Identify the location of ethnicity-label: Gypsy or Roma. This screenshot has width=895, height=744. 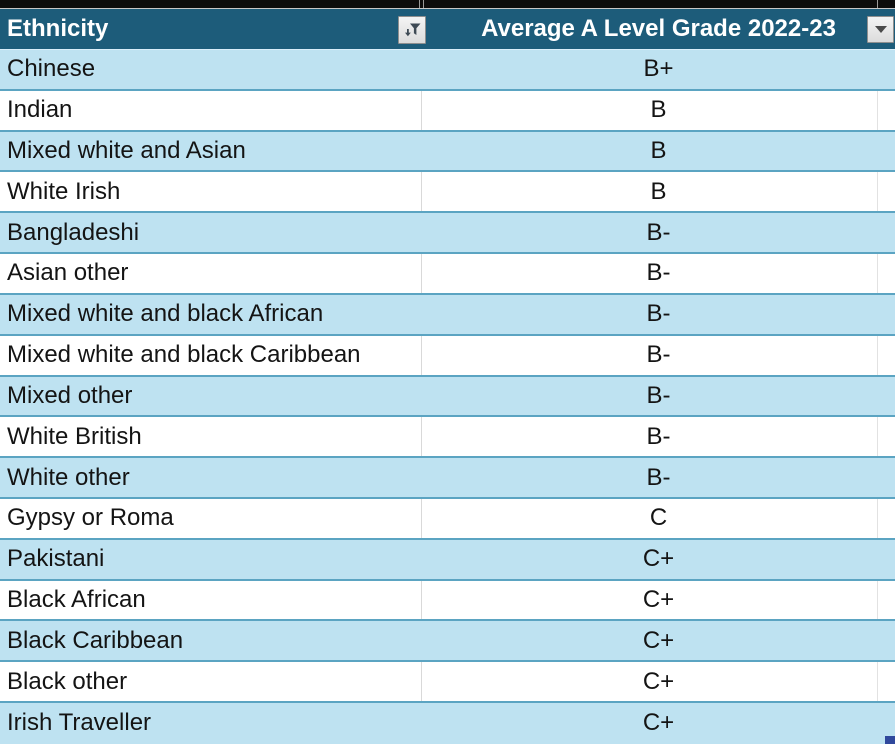
(90, 518).